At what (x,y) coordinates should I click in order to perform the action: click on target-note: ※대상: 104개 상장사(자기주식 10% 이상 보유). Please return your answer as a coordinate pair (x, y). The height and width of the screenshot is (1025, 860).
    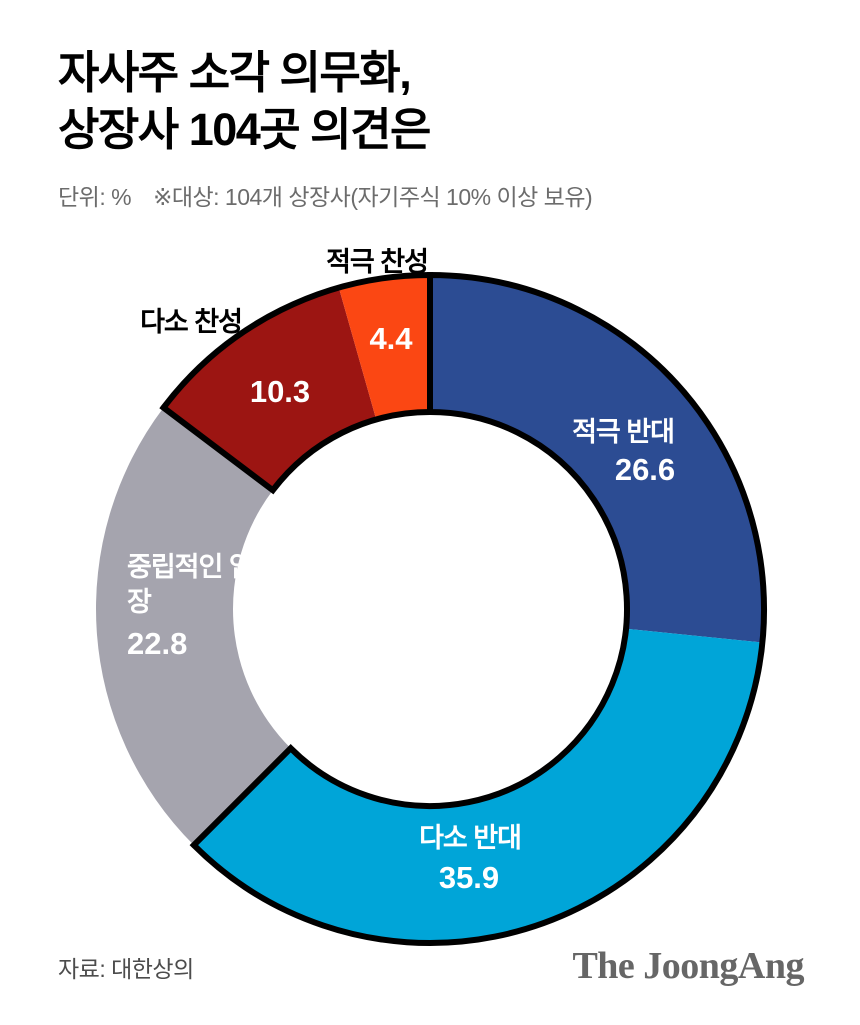
    Looking at the image, I should click on (373, 197).